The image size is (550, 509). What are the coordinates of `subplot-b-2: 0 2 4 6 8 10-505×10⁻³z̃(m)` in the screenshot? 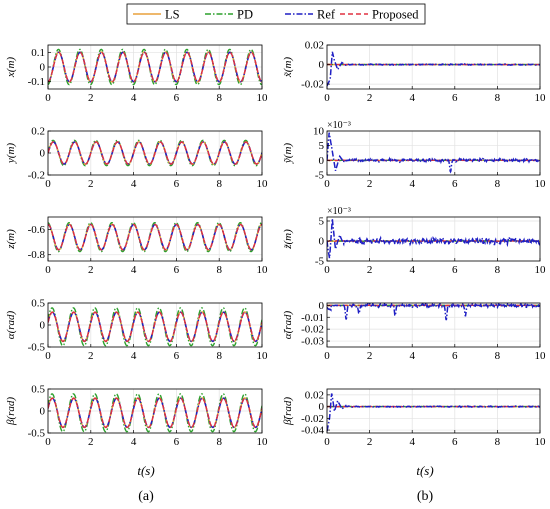 It's located at (414, 241).